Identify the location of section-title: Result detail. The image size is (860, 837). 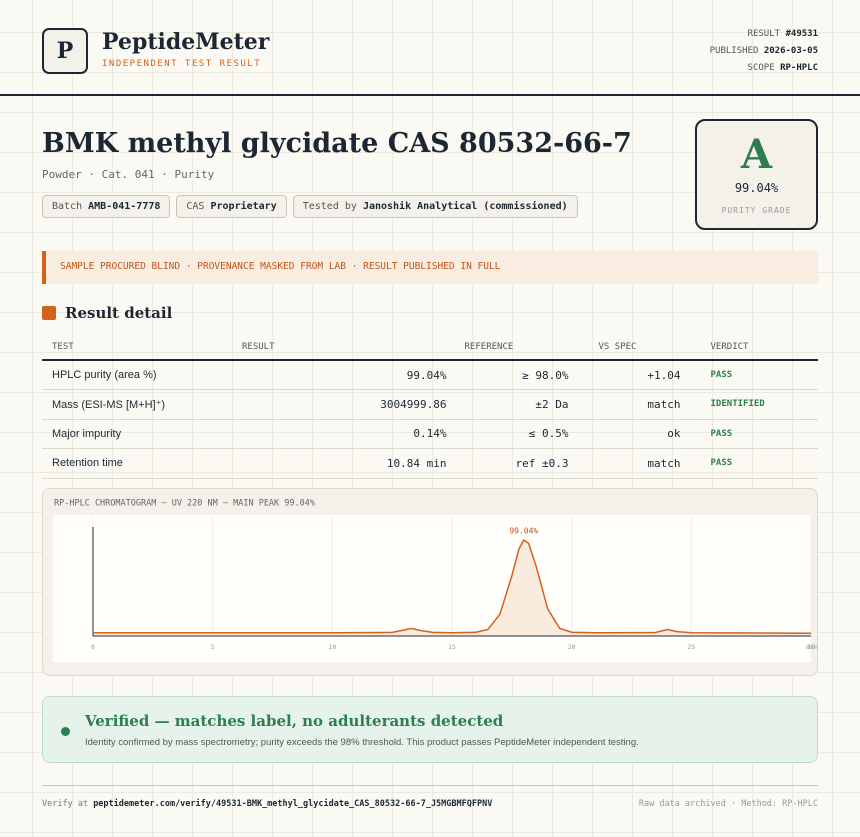
(119, 313).